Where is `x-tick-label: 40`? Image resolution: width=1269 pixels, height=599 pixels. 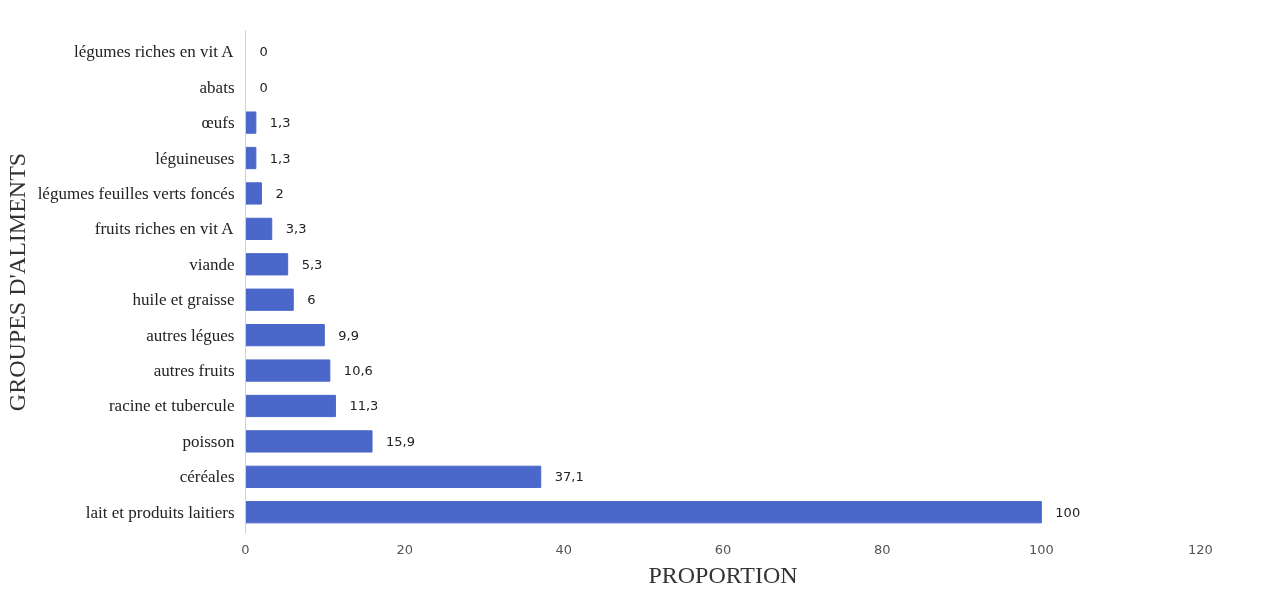
x-tick-label: 40 is located at coordinates (564, 549).